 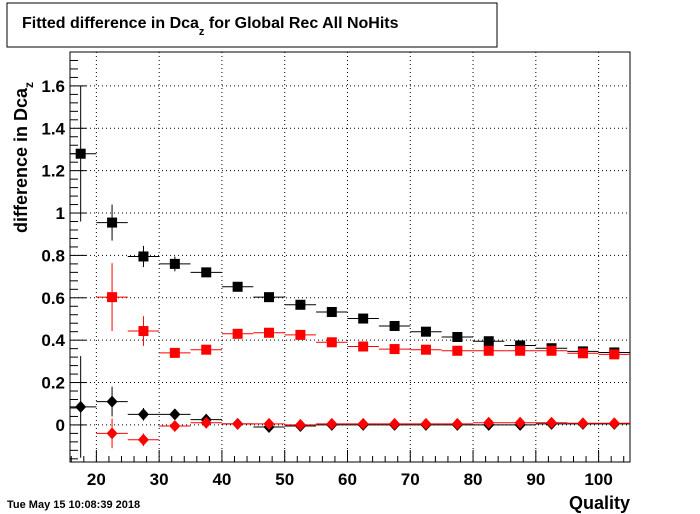 What do you see at coordinates (410, 479) in the screenshot?
I see `x-tick-label: 70` at bounding box center [410, 479].